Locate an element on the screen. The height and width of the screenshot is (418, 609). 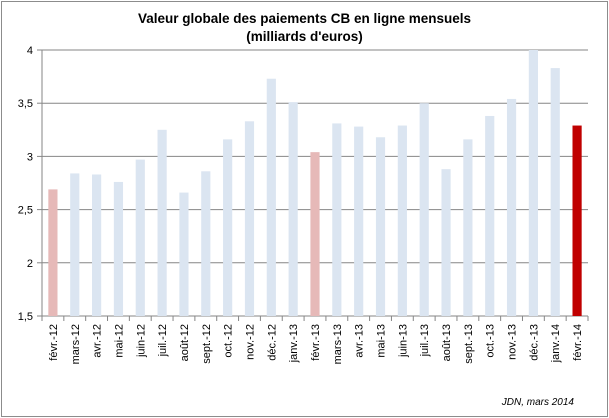
x-tick-label: juil.-12 is located at coordinates (163, 340).